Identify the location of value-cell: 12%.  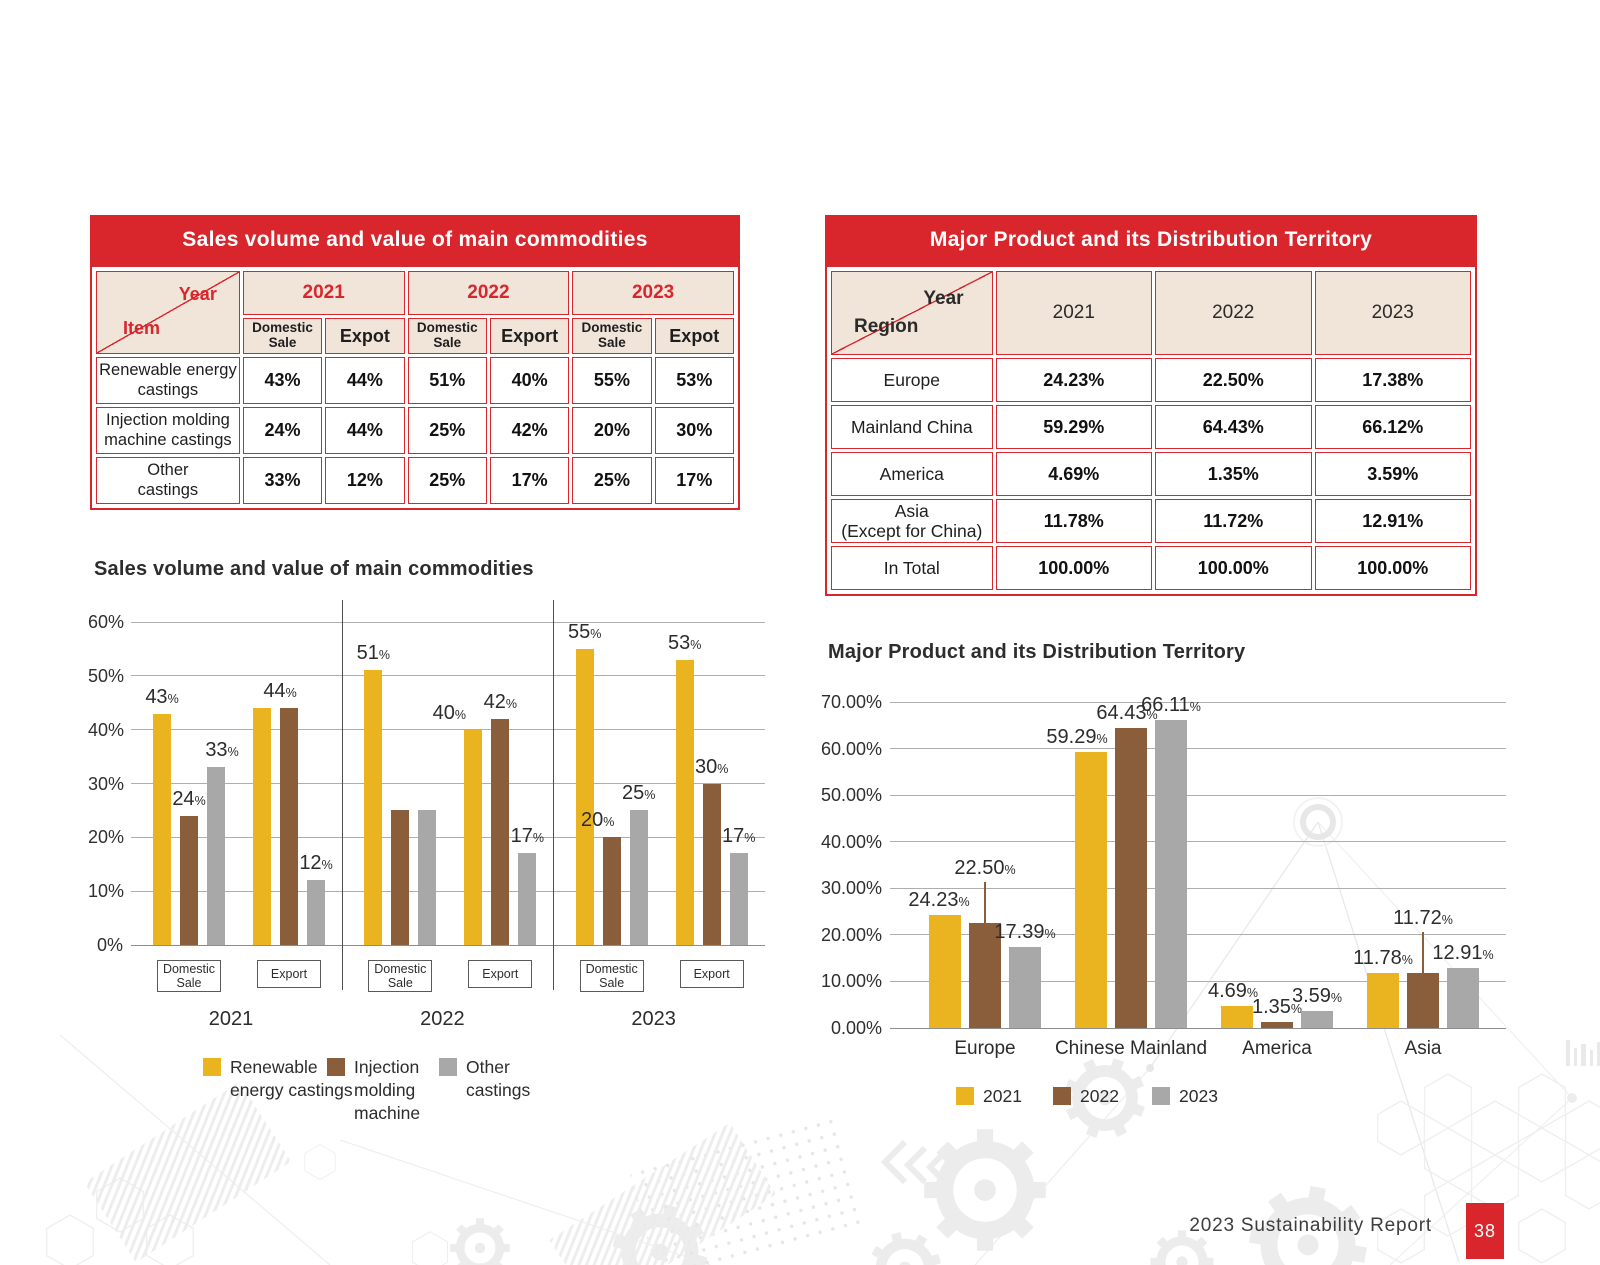
(365, 480).